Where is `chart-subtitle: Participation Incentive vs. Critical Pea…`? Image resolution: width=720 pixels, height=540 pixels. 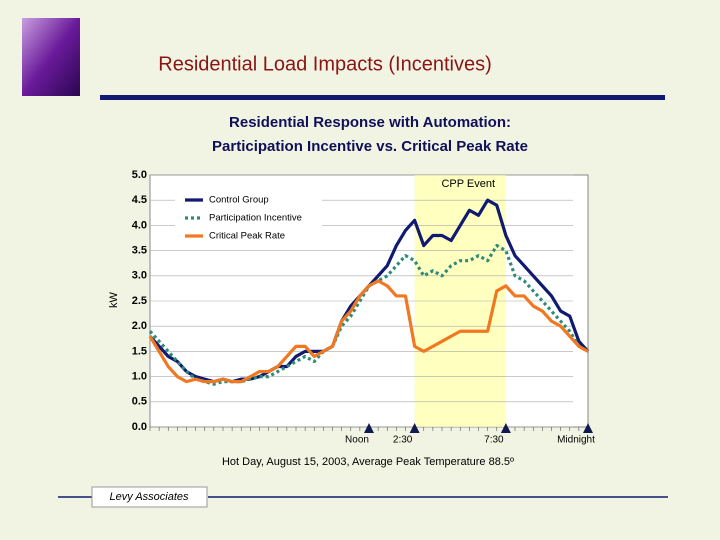
chart-subtitle: Participation Incentive vs. Critical Pea… is located at coordinates (370, 146).